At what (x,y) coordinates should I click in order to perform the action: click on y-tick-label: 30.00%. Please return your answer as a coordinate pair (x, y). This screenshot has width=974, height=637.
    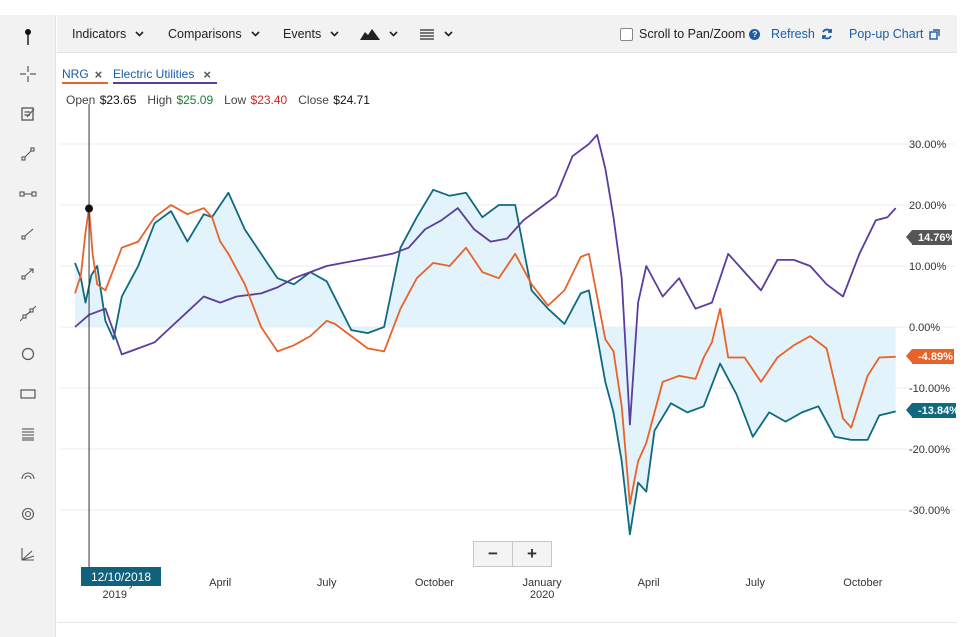
    Looking at the image, I should click on (928, 145).